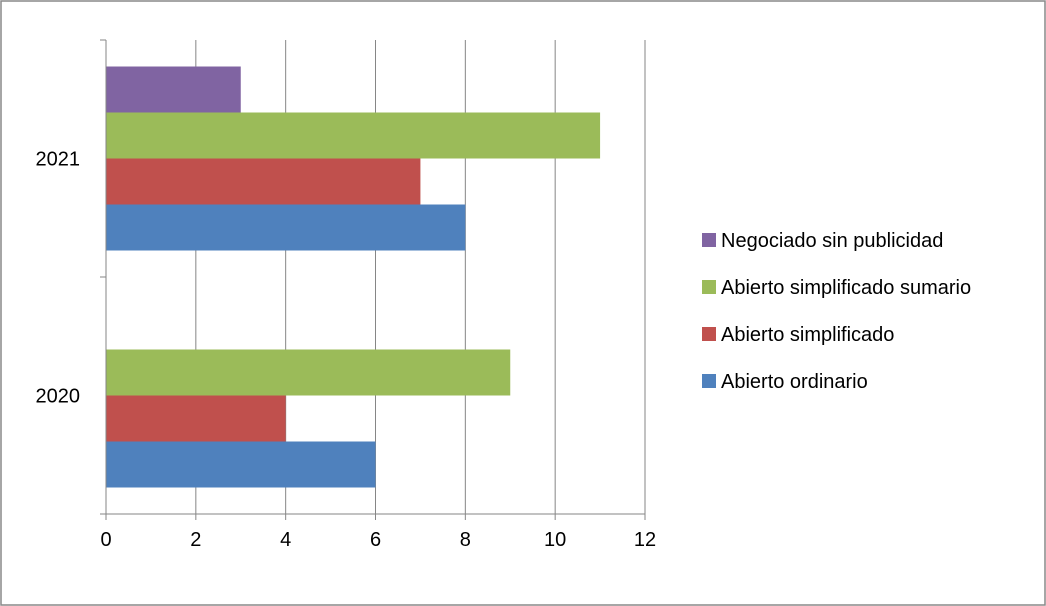 The image size is (1046, 606). What do you see at coordinates (58, 160) in the screenshot?
I see `category-label-2021: 2021` at bounding box center [58, 160].